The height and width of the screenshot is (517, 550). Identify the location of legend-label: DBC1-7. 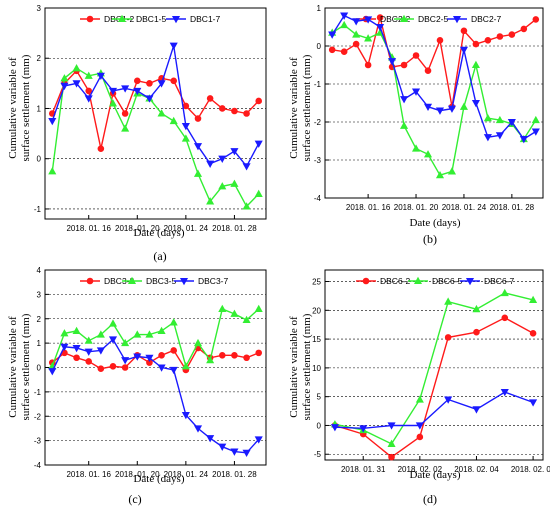
(205, 19).